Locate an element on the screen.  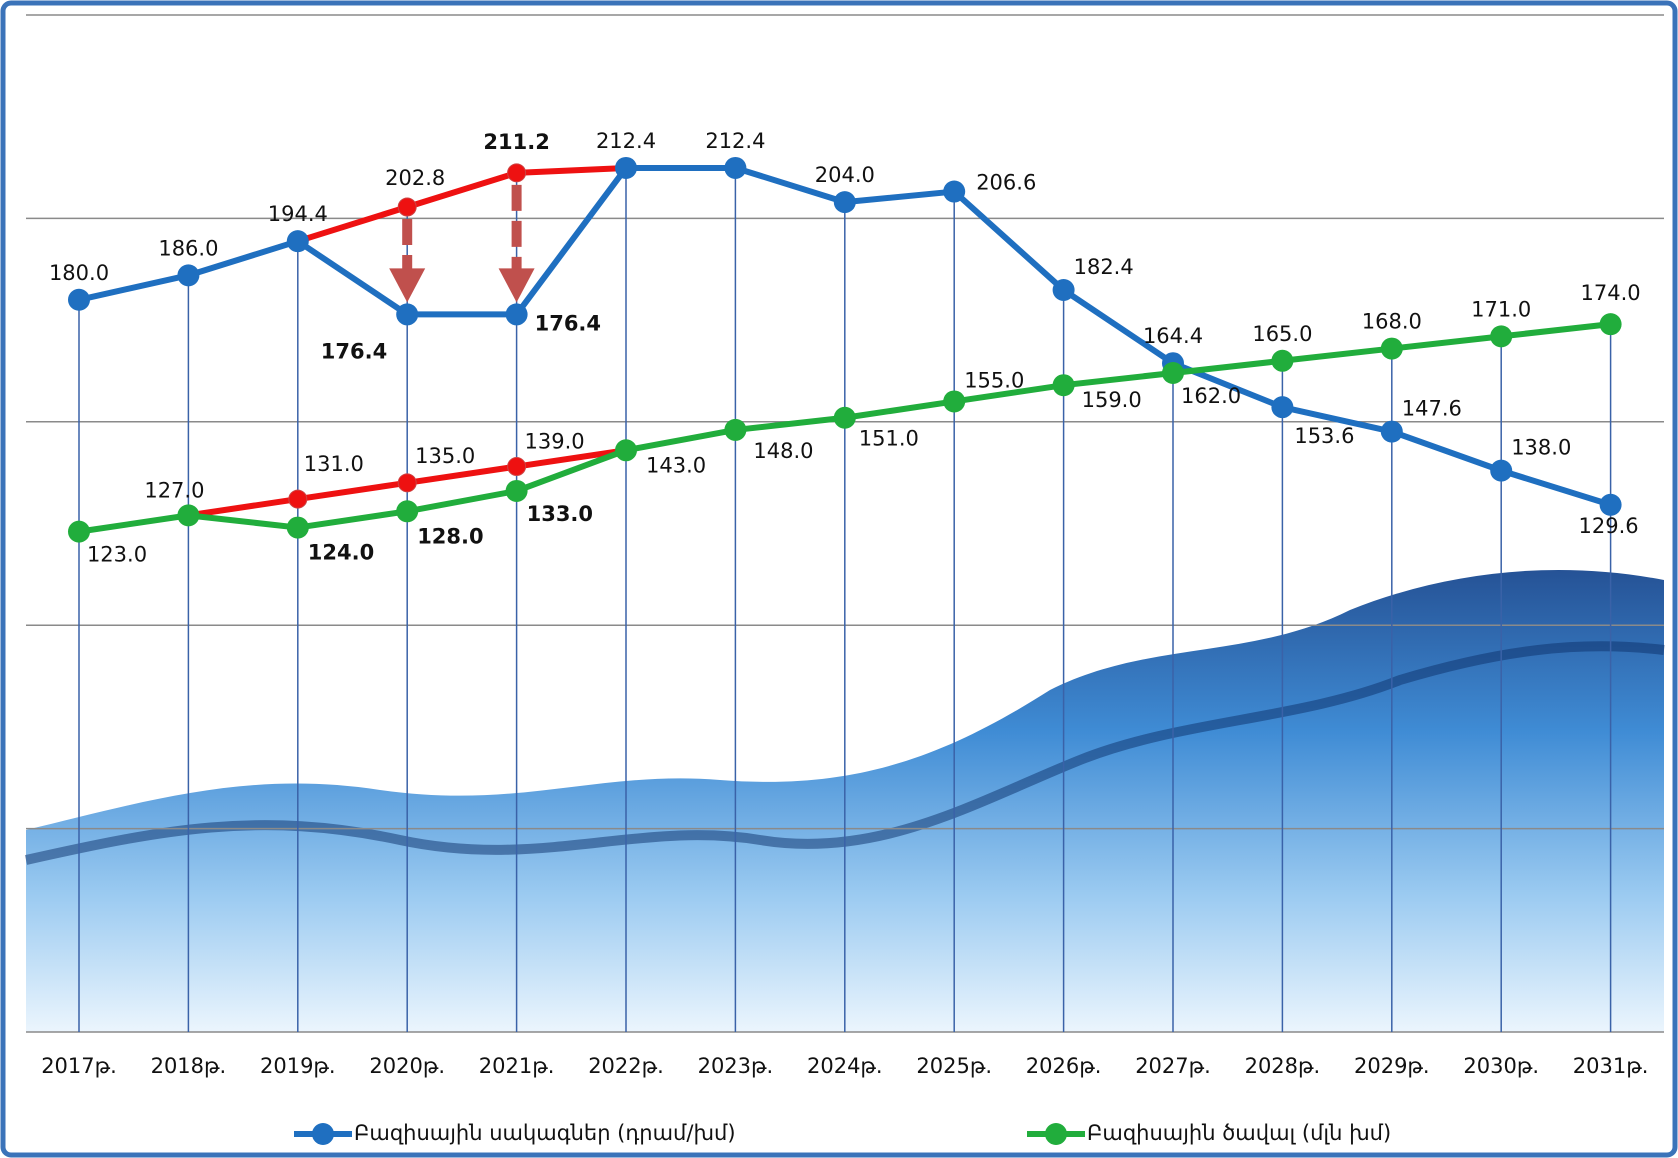
data-label: 186.0 is located at coordinates (188, 248).